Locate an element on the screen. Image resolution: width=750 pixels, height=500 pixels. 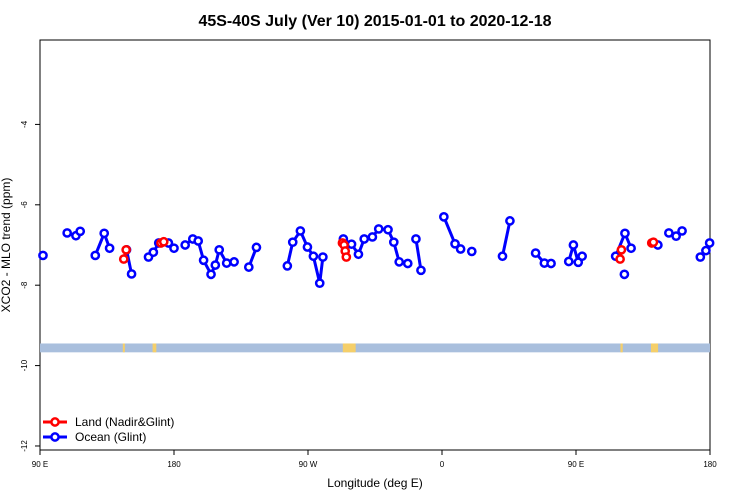
ocean-band is located at coordinates (375, 348).